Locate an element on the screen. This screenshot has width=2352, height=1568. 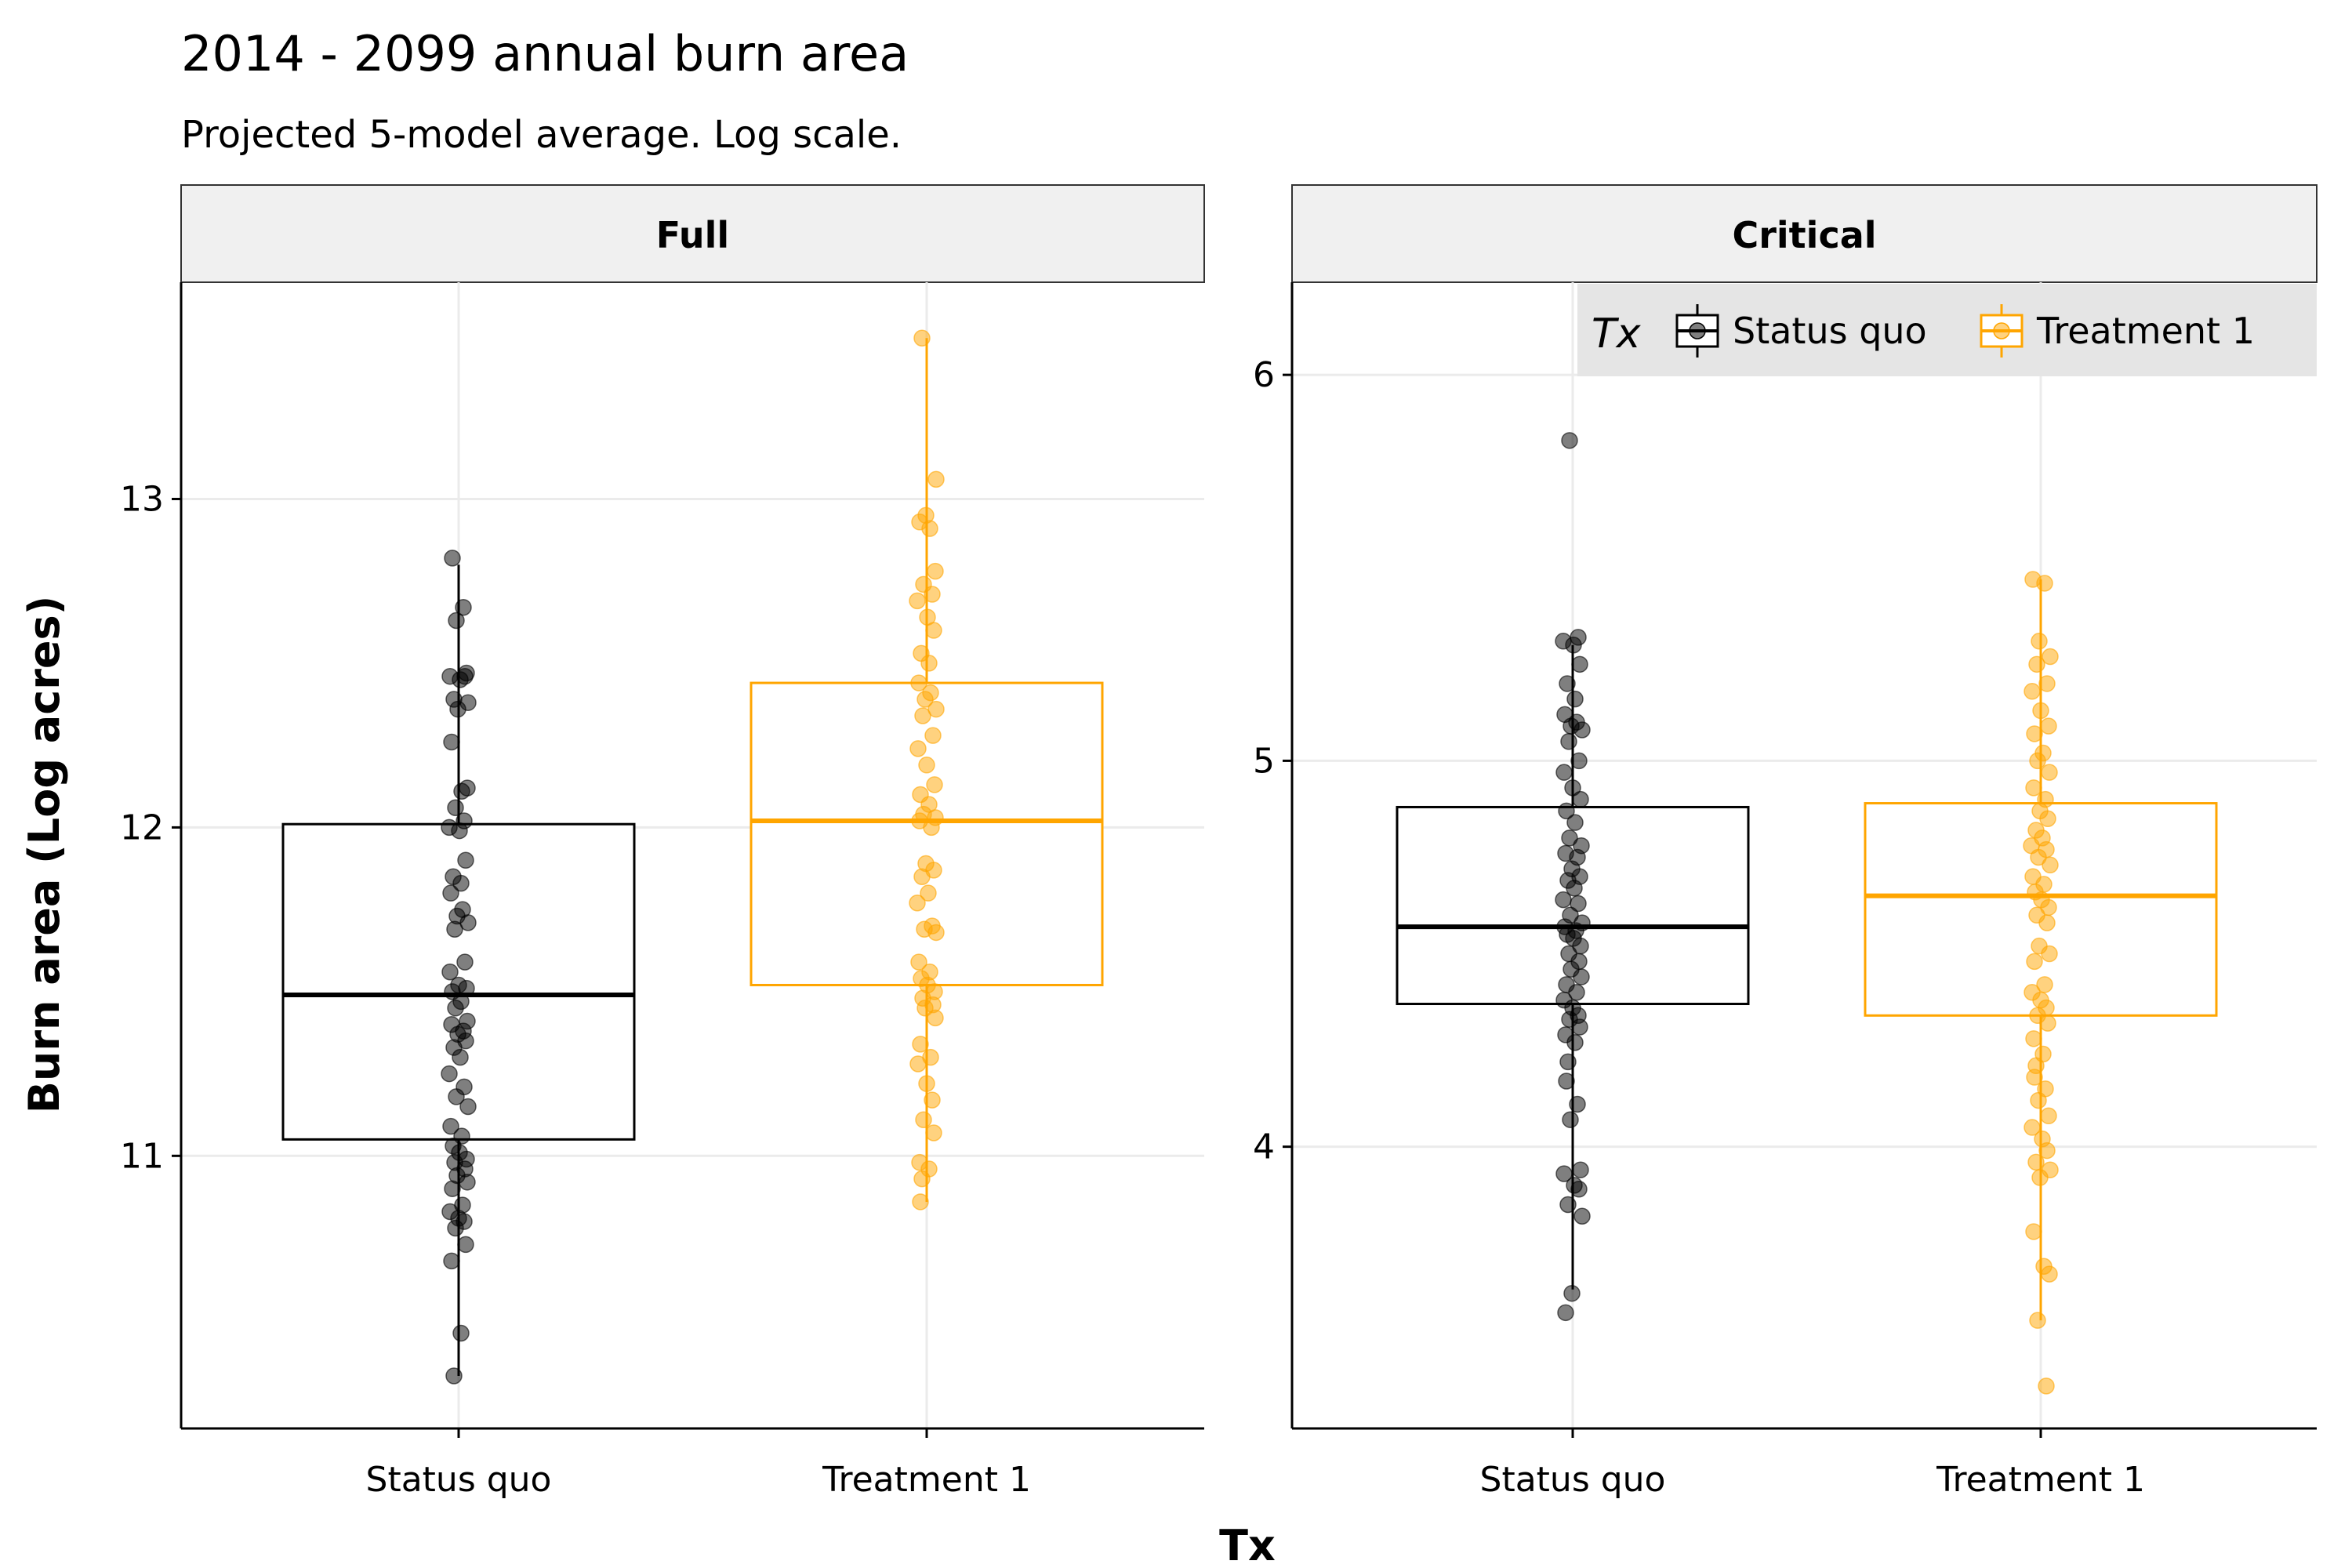
chart-title: 2014 - 2099 annual burn area is located at coordinates (545, 54).